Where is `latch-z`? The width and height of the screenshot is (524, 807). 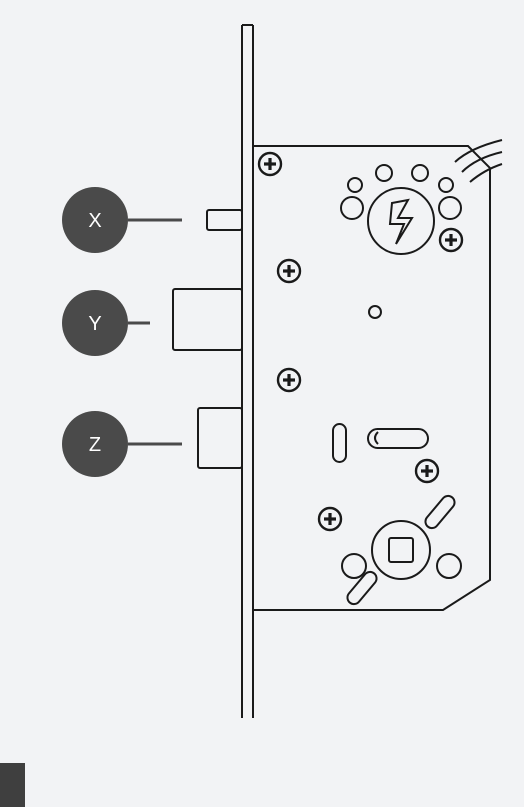 latch-z is located at coordinates (220, 438).